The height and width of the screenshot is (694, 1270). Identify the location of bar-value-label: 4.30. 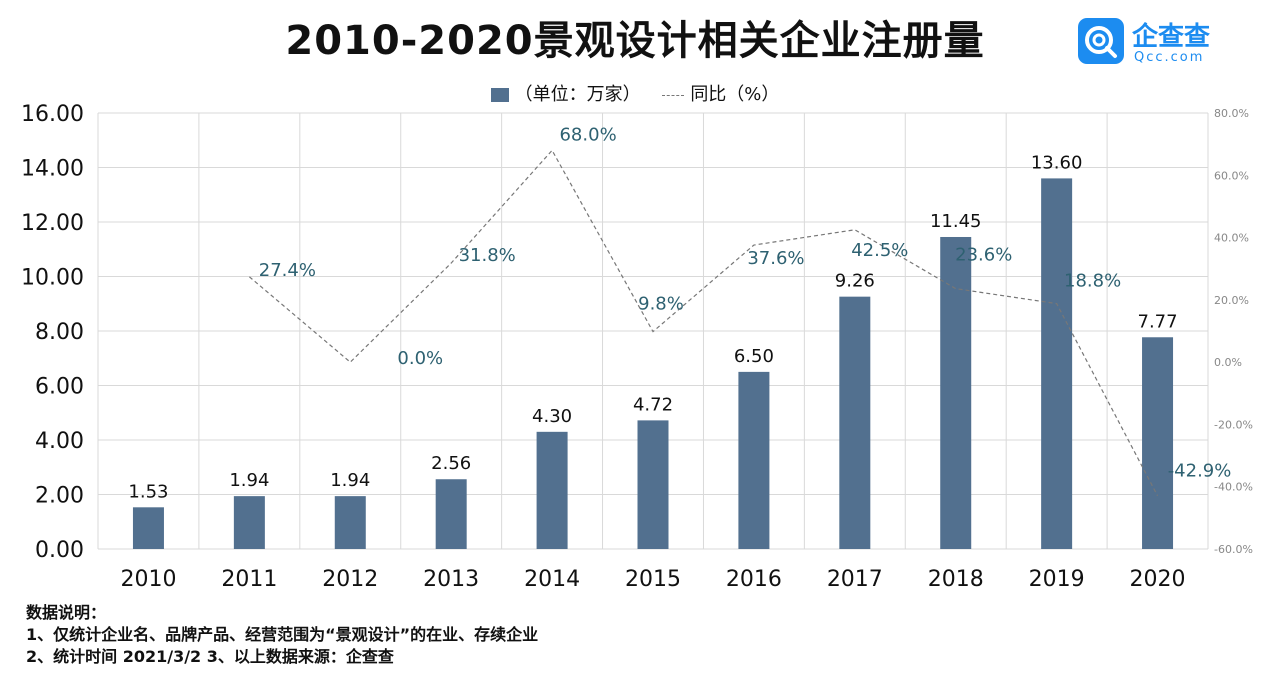
(552, 416).